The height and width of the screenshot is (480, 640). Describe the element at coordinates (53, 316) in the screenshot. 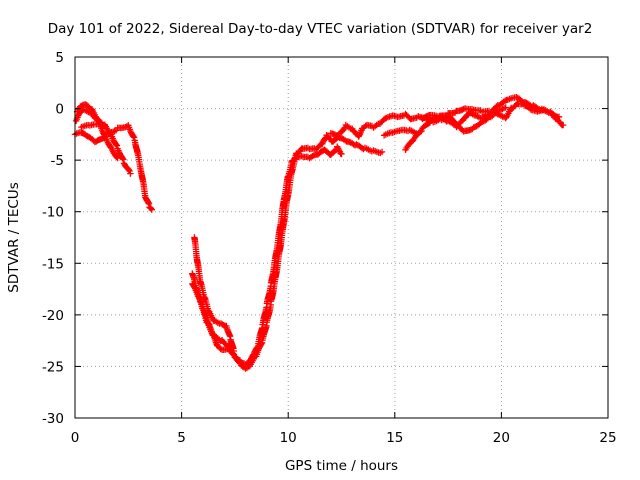

I see `y-tick-label: -20` at that location.